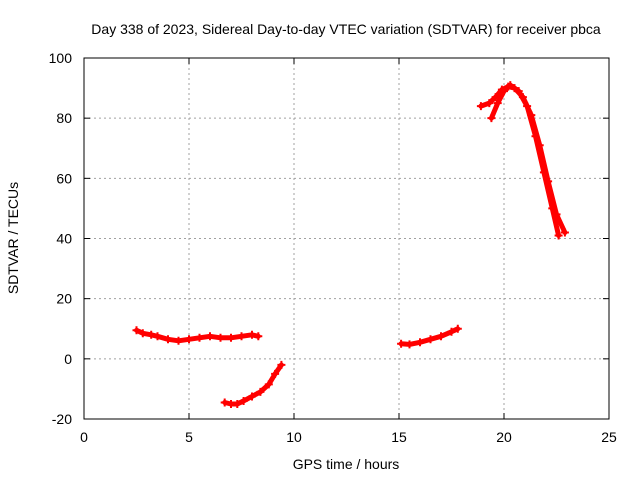 This screenshot has height=480, width=640. Describe the element at coordinates (609, 437) in the screenshot. I see `x-tick-label: 25` at that location.